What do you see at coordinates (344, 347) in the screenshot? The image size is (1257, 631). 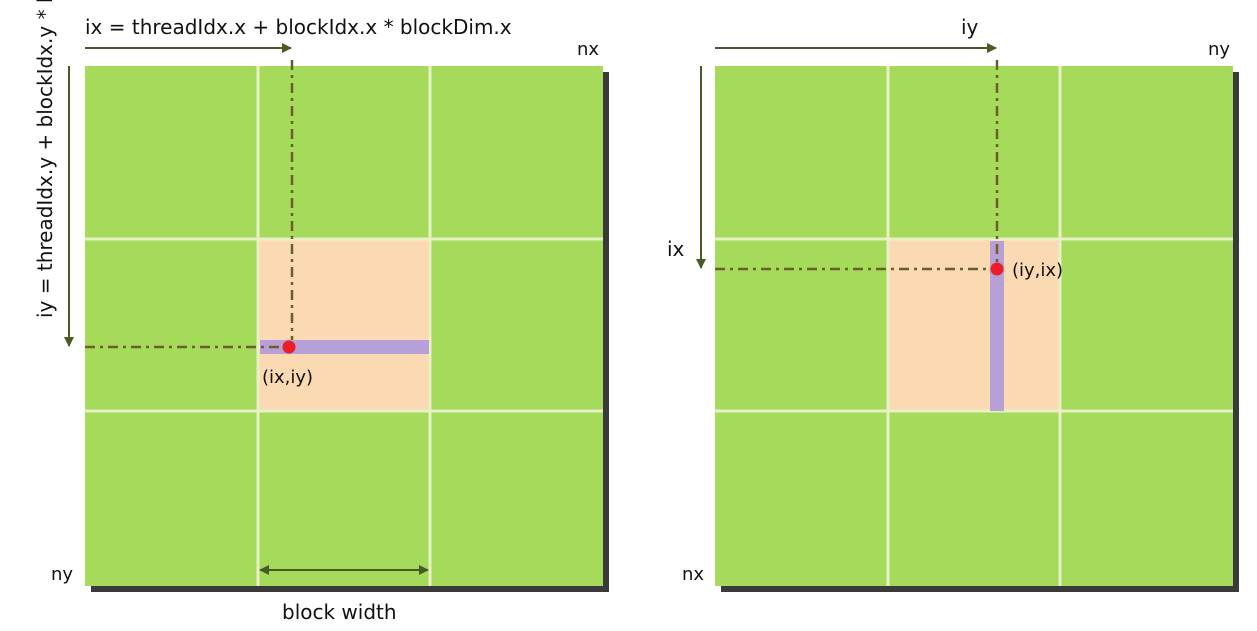 I see `left-thread-row-strip` at bounding box center [344, 347].